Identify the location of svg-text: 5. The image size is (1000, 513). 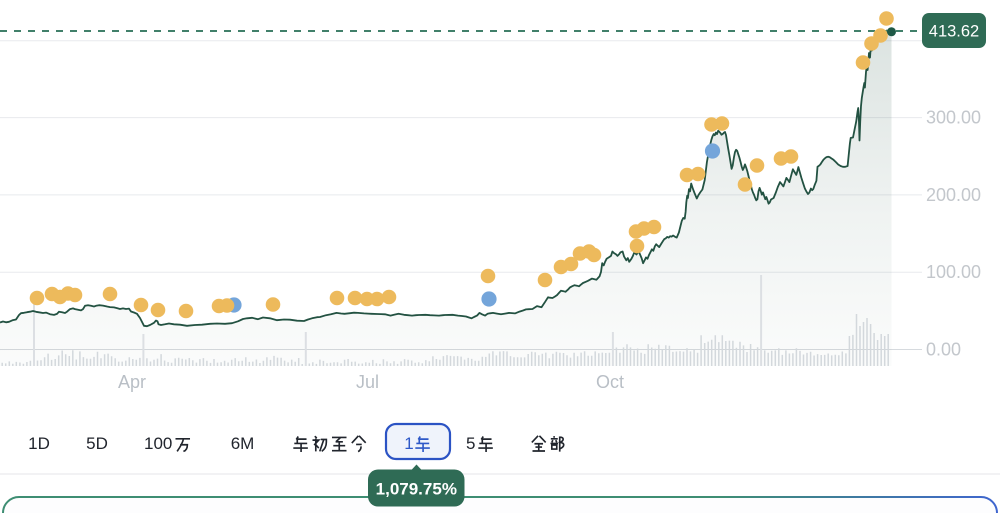
(470, 443).